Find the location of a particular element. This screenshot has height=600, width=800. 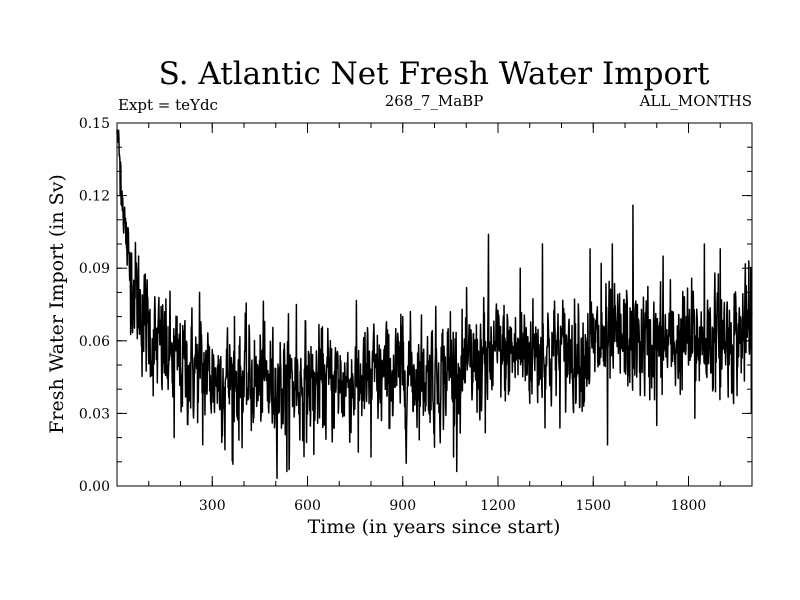

y-tick-label: 0.06 is located at coordinates (94, 342).